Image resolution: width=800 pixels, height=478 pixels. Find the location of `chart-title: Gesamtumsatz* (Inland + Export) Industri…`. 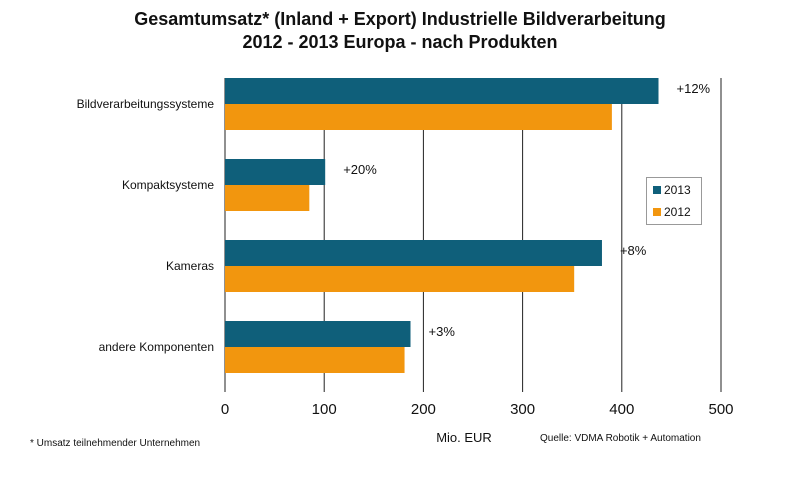

chart-title: Gesamtumsatz* (Inland + Export) Industri… is located at coordinates (400, 19).